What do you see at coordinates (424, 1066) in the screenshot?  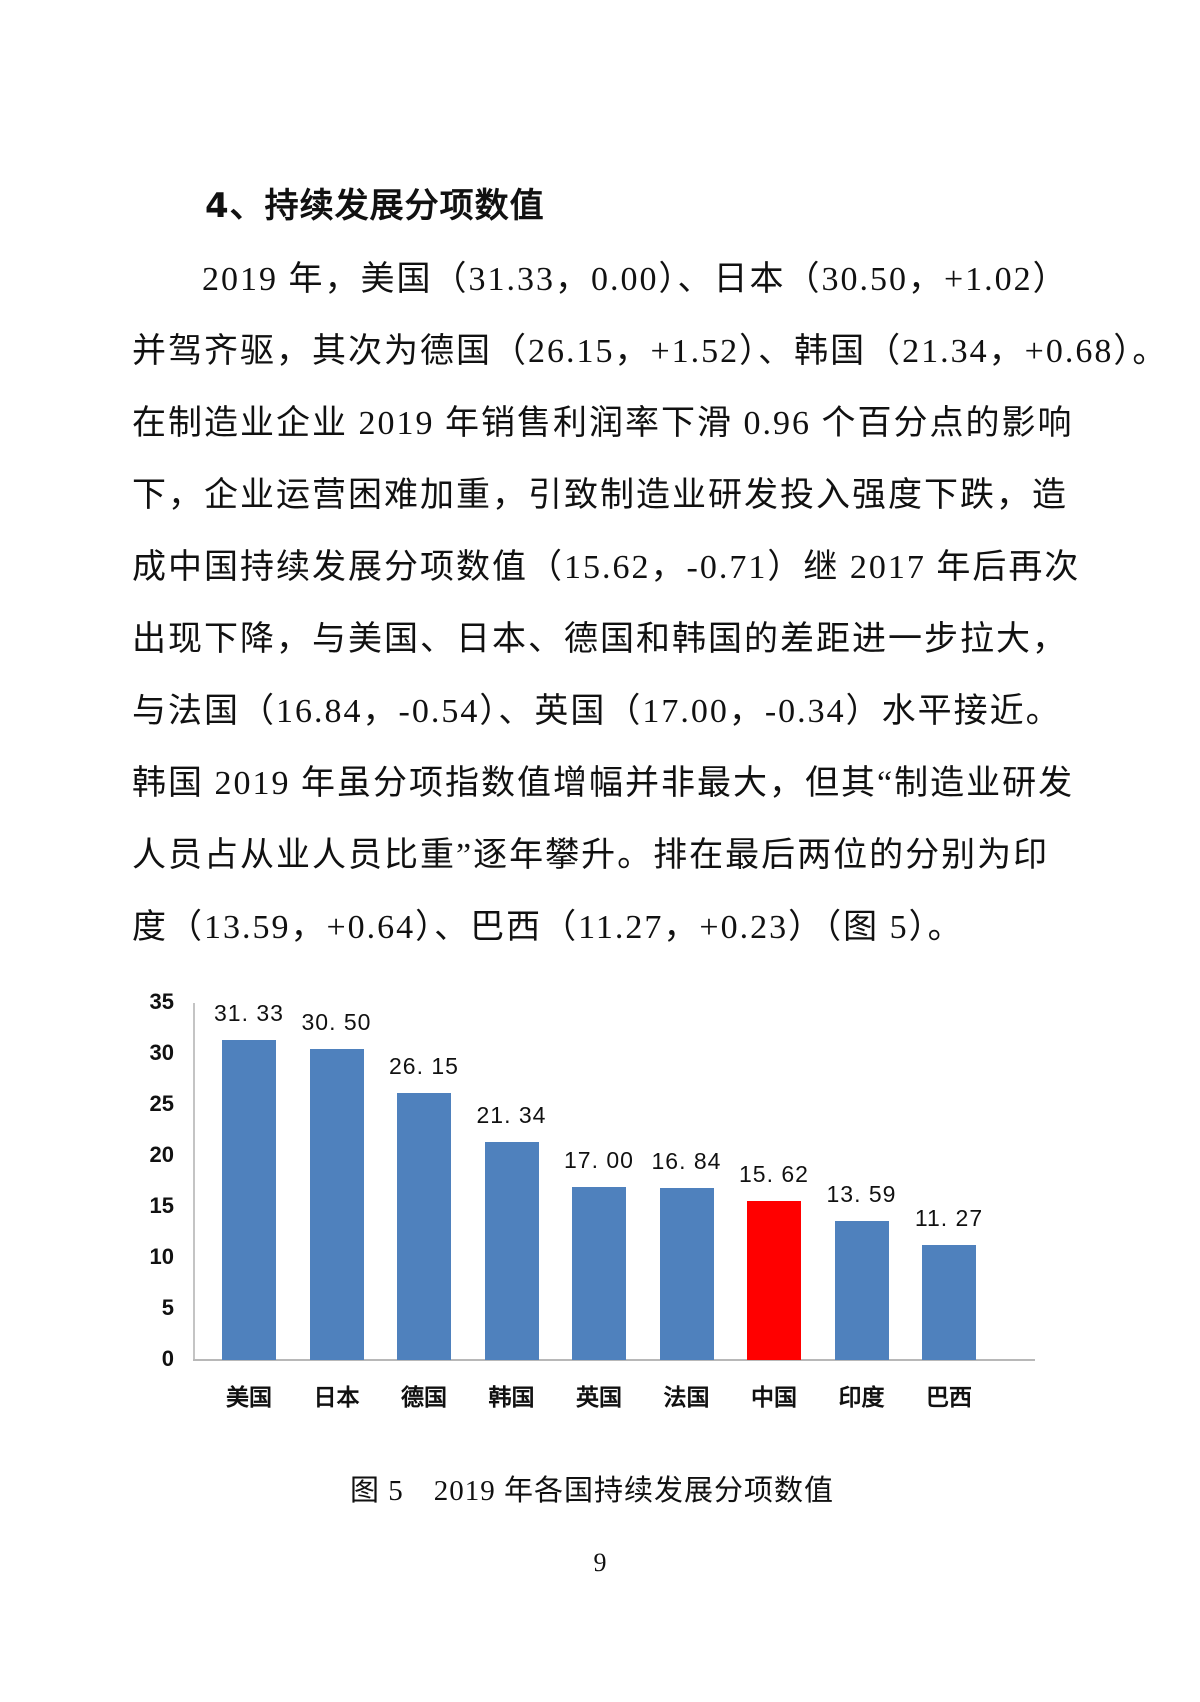 I see `bar-value-label: 26. 15` at bounding box center [424, 1066].